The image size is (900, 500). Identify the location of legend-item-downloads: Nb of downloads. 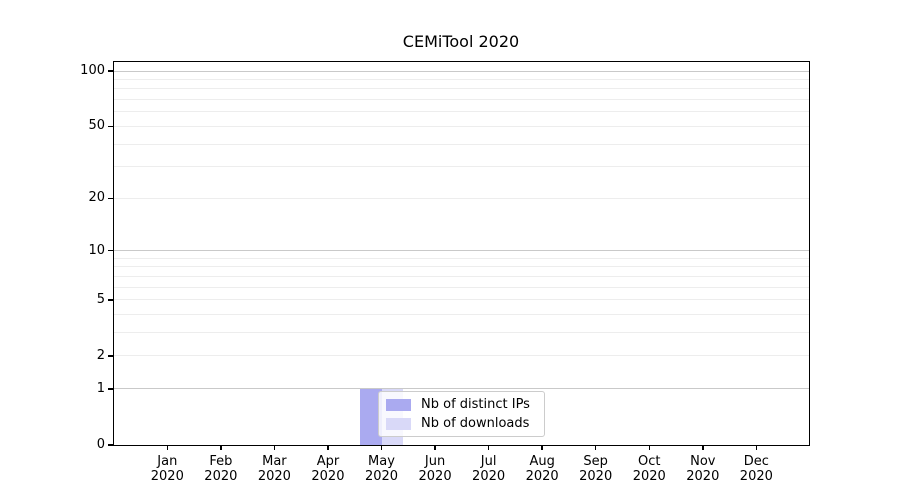
(461, 423).